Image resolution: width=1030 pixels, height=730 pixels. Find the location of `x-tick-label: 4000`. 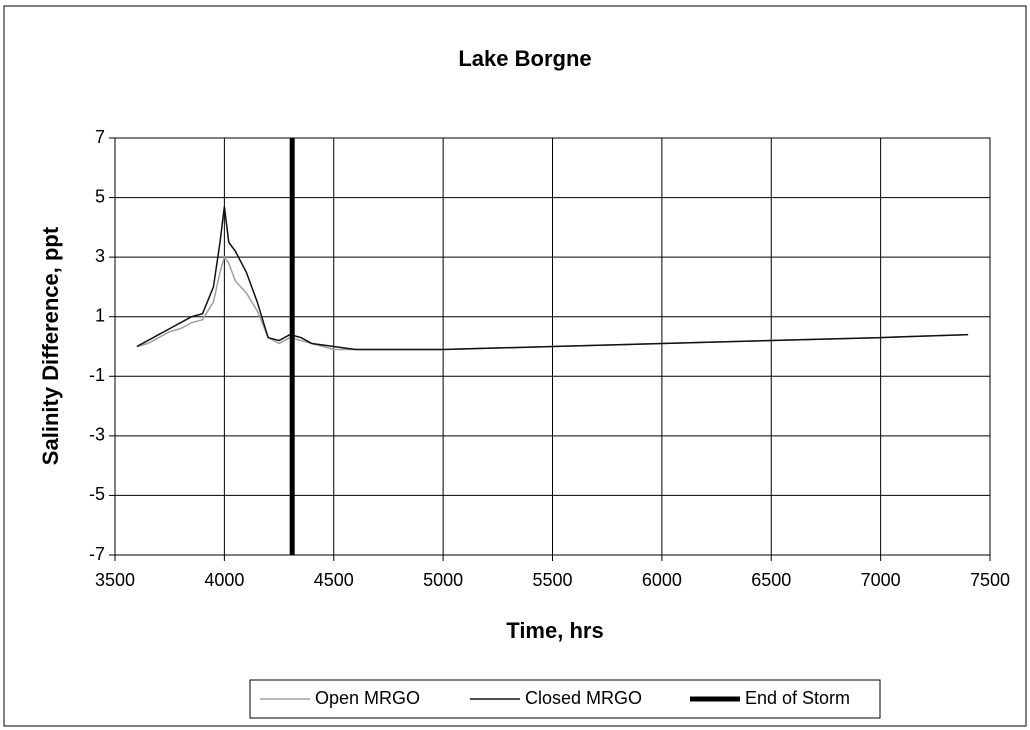

x-tick-label: 4000 is located at coordinates (224, 580).